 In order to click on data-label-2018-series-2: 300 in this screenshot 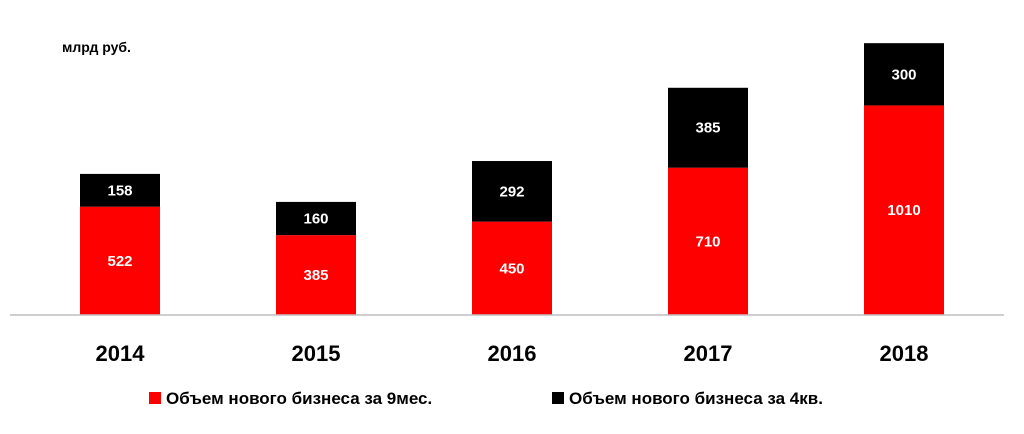, I will do `click(903, 74)`.